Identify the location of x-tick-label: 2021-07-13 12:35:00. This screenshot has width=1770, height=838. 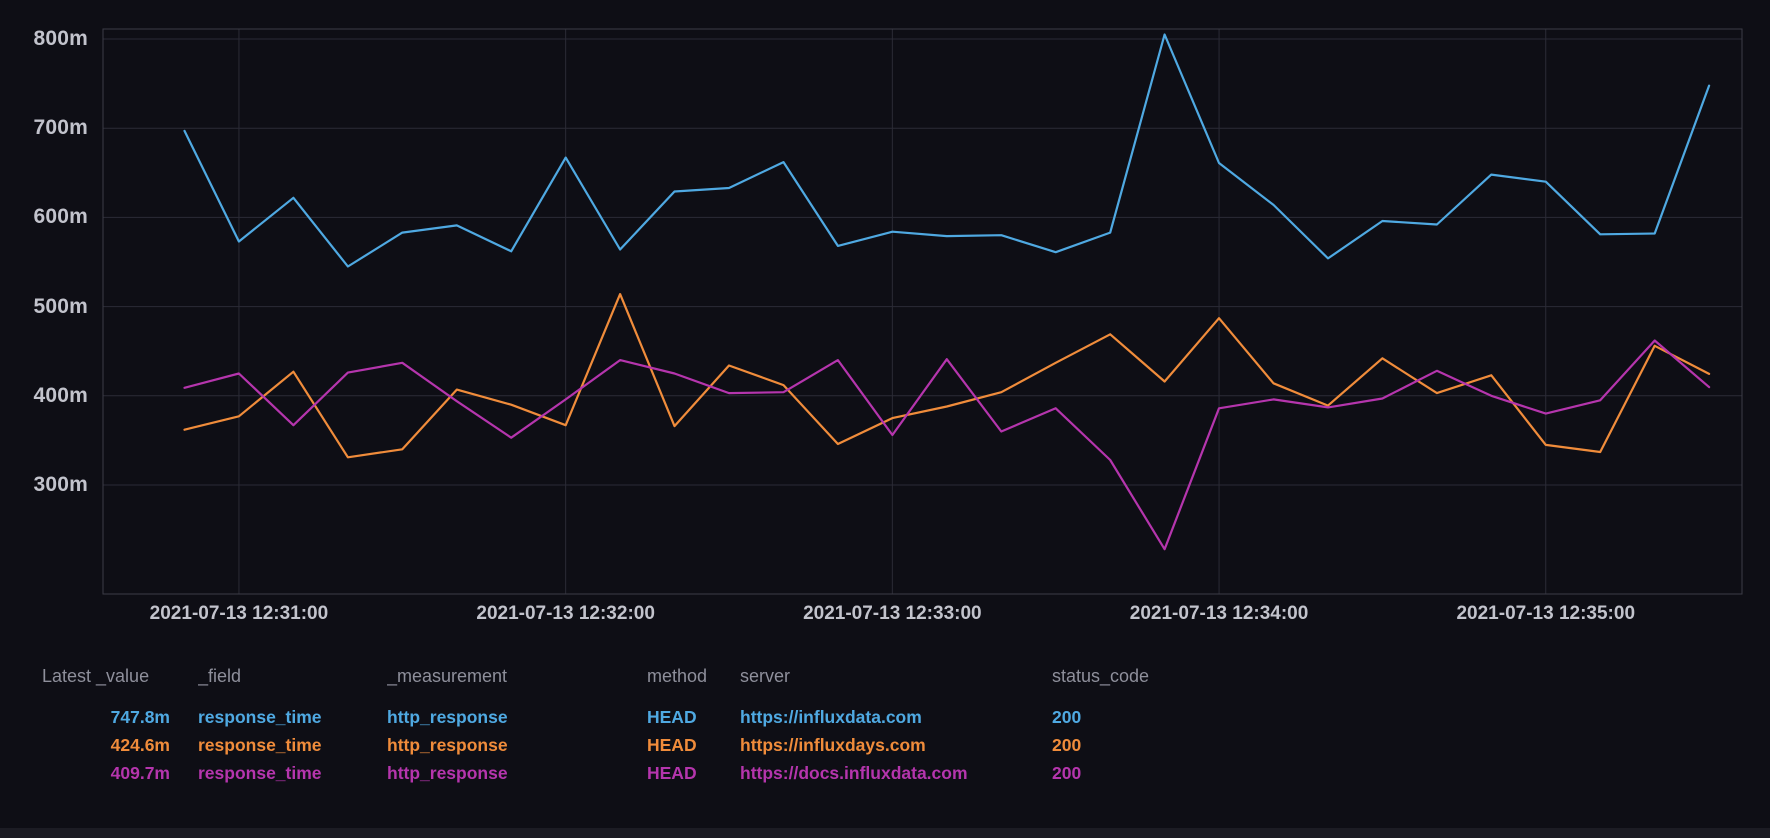
(1546, 613).